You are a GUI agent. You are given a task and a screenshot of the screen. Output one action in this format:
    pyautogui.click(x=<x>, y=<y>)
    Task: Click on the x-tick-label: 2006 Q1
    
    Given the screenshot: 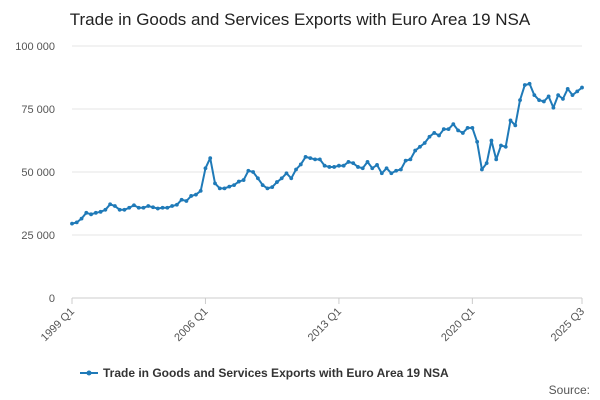 What is the action you would take?
    pyautogui.click(x=191, y=325)
    